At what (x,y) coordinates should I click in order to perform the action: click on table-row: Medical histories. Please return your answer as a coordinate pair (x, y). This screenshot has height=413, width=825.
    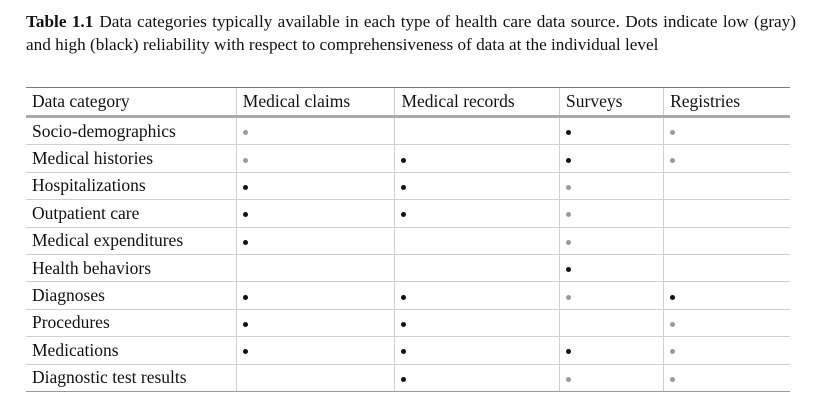
    Looking at the image, I should click on (408, 158).